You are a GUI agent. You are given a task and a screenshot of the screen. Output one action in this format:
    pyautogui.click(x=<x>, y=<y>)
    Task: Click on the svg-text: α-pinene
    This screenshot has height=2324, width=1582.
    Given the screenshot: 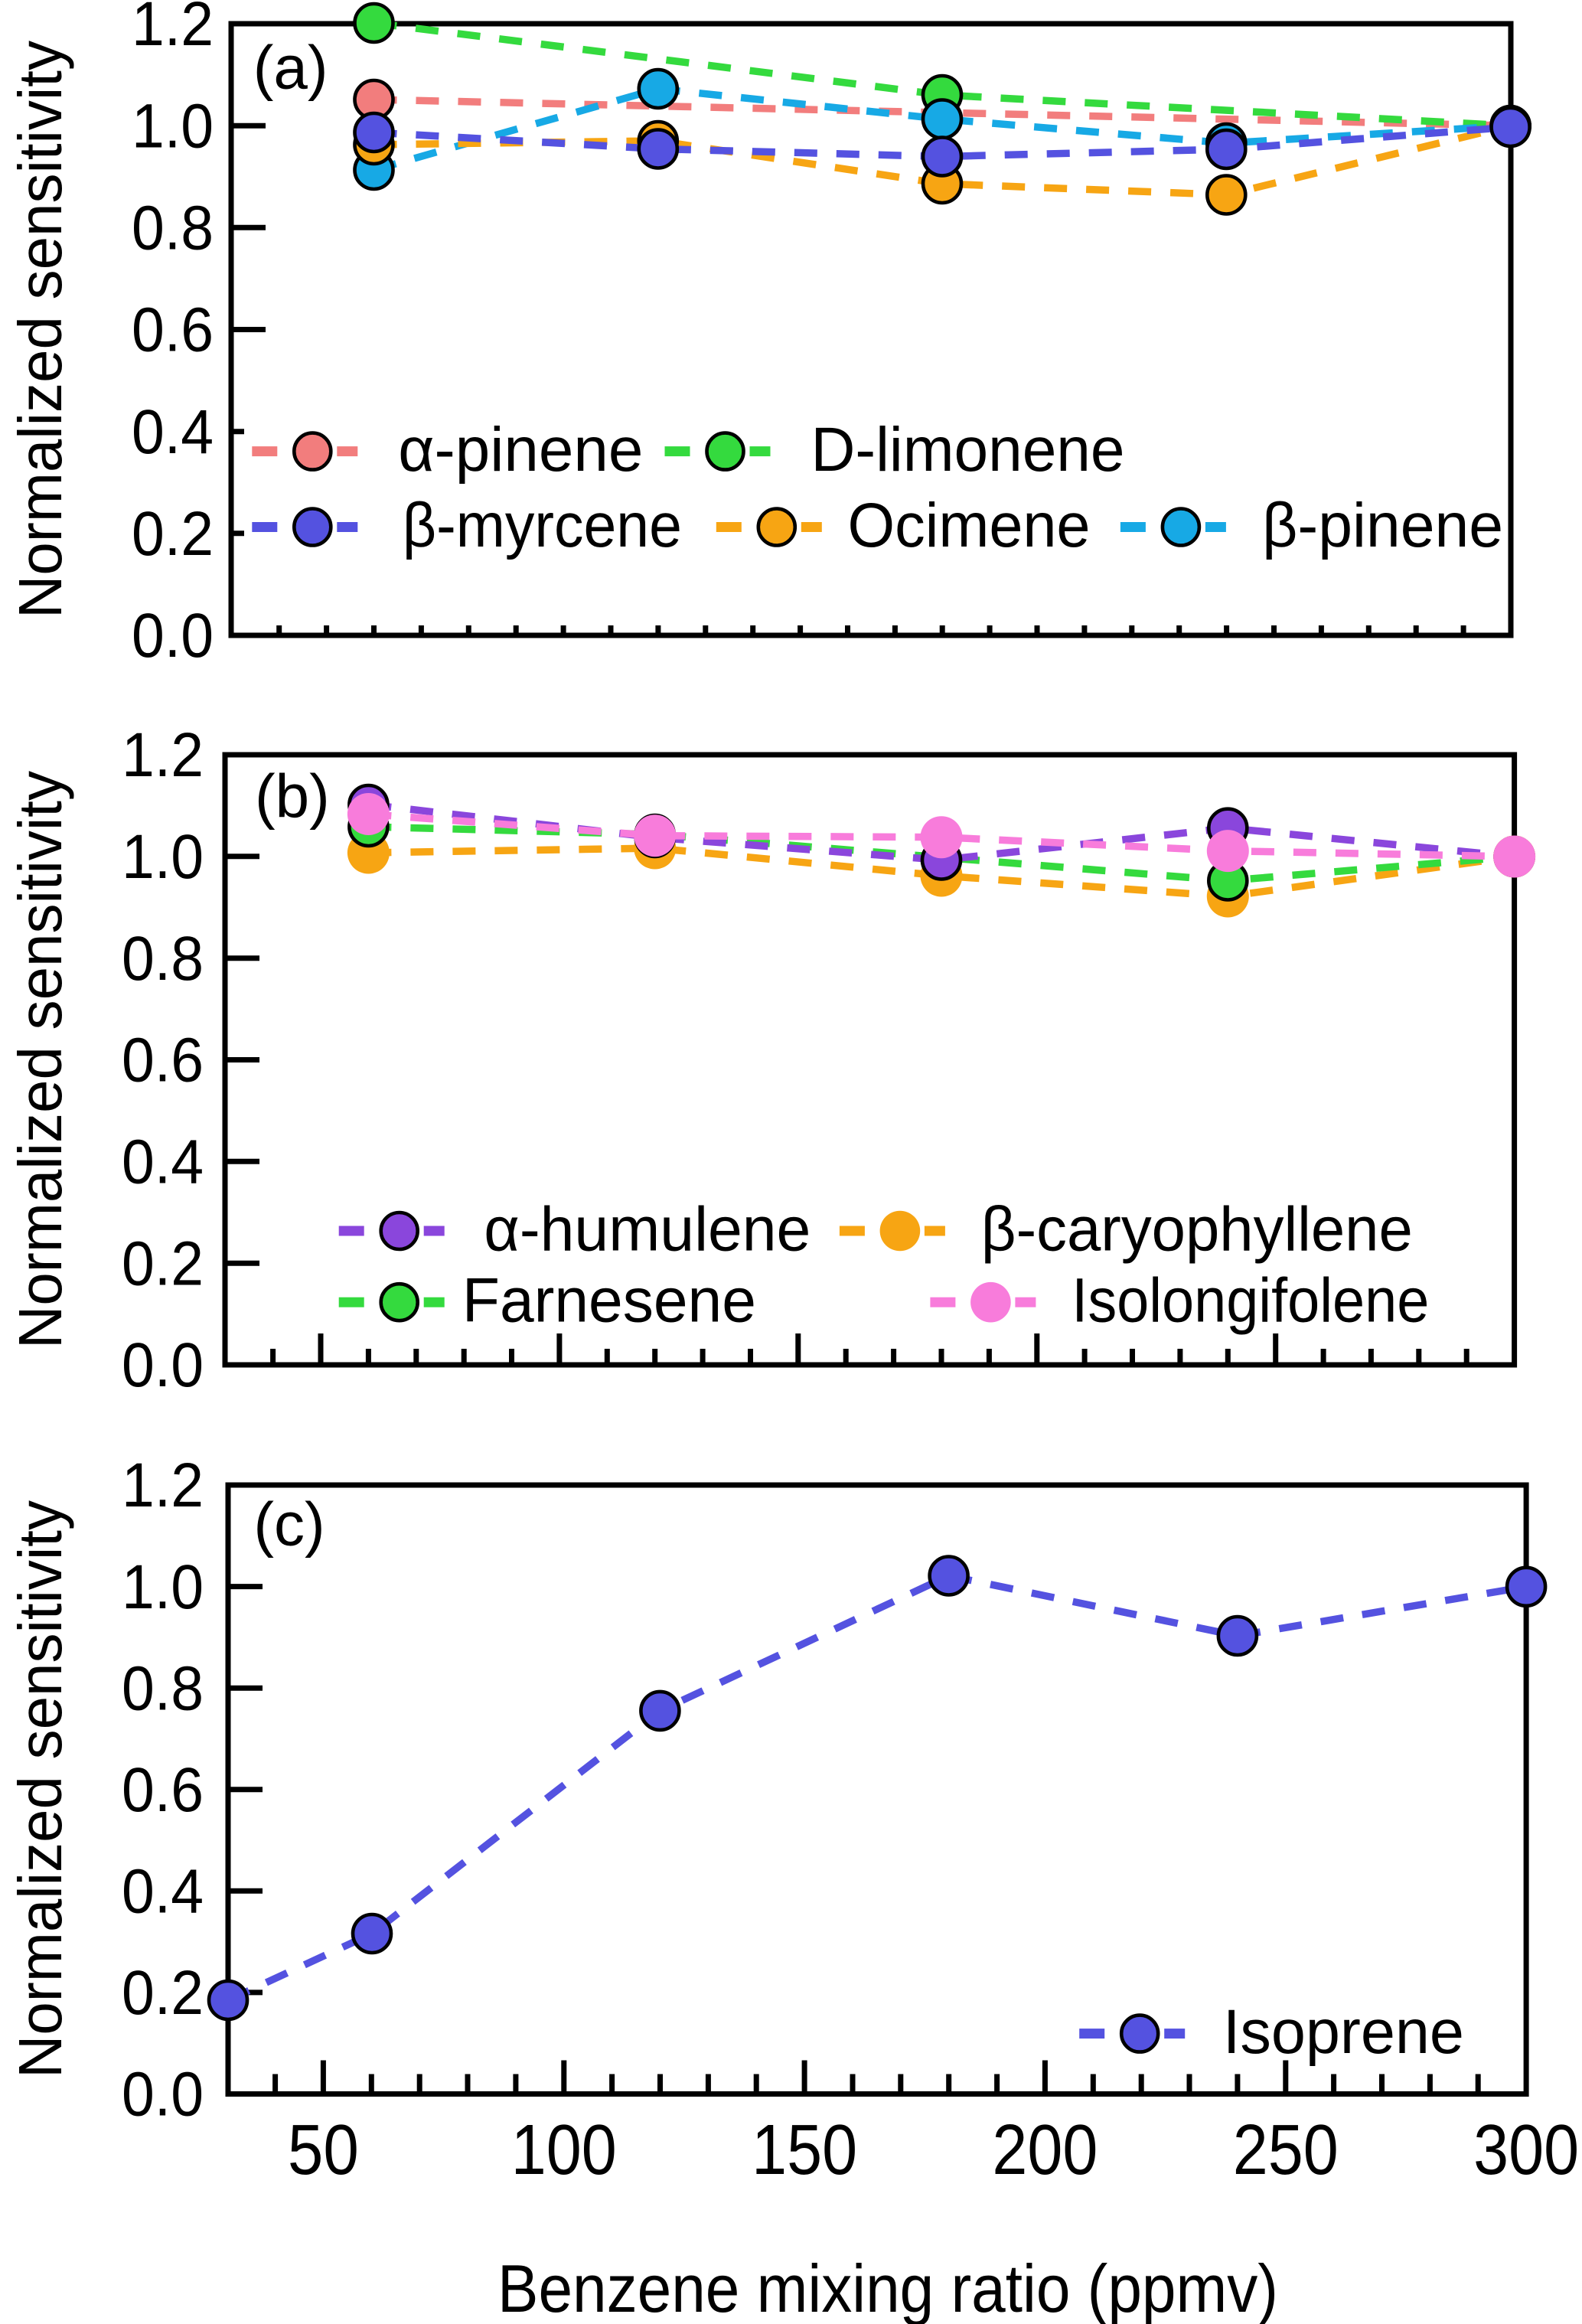 What is the action you would take?
    pyautogui.click(x=520, y=450)
    